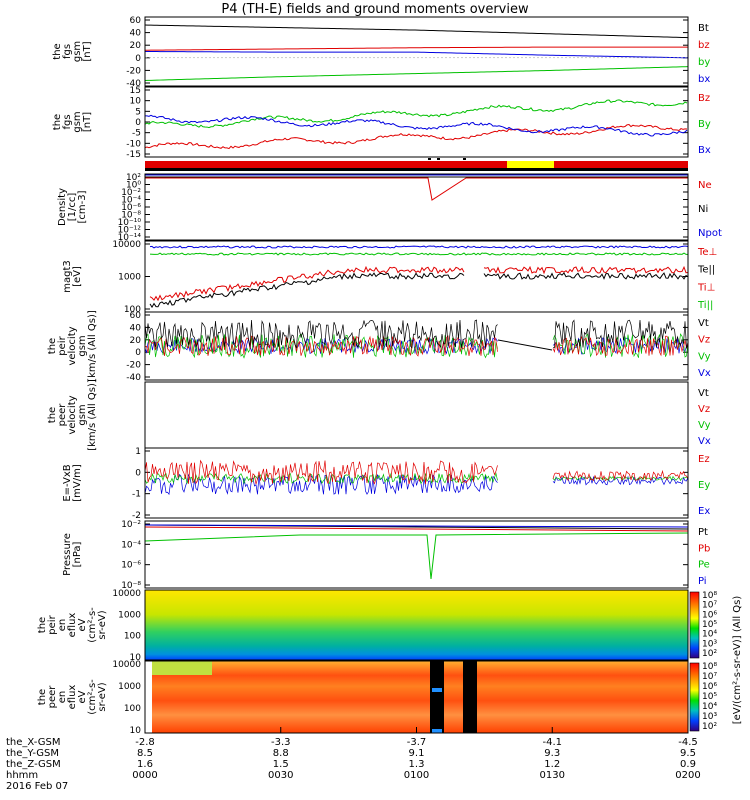  I want to click on y-tick-label: -40, so click(133, 84).